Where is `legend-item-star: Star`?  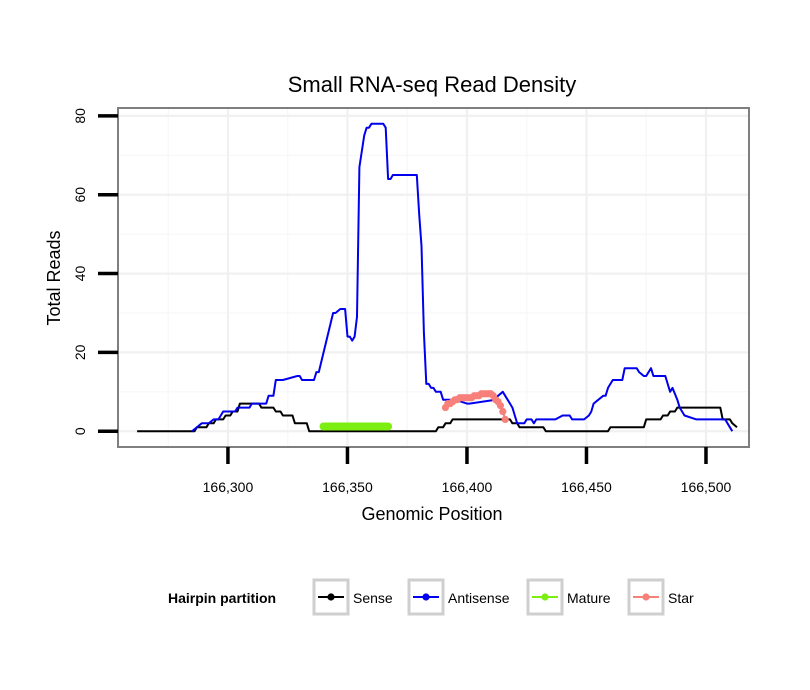
legend-item-star: Star is located at coordinates (660, 597).